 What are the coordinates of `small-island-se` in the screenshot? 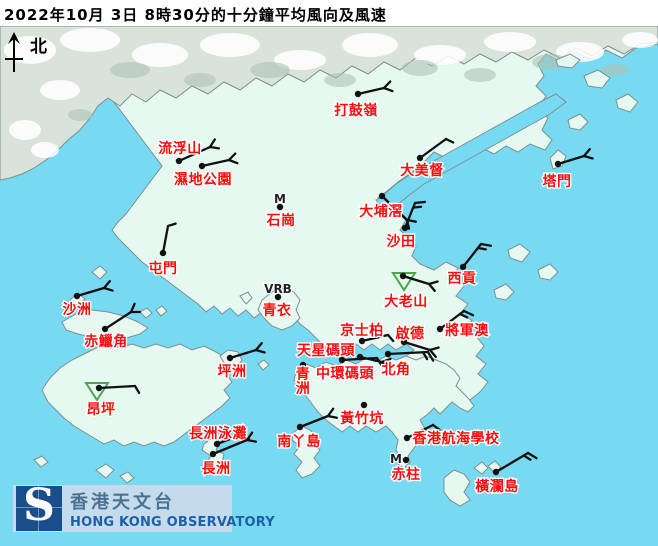 It's located at (481, 468).